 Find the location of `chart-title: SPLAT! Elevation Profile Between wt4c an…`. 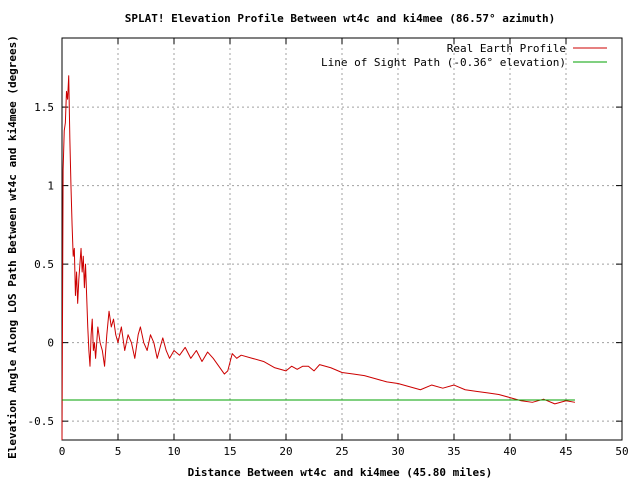

chart-title: SPLAT! Elevation Profile Between wt4c an… is located at coordinates (340, 18).